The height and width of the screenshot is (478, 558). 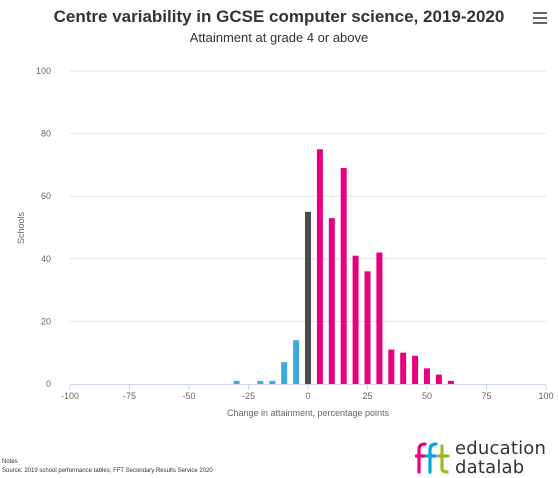 I want to click on y-tick-label: 60, so click(x=46, y=196).